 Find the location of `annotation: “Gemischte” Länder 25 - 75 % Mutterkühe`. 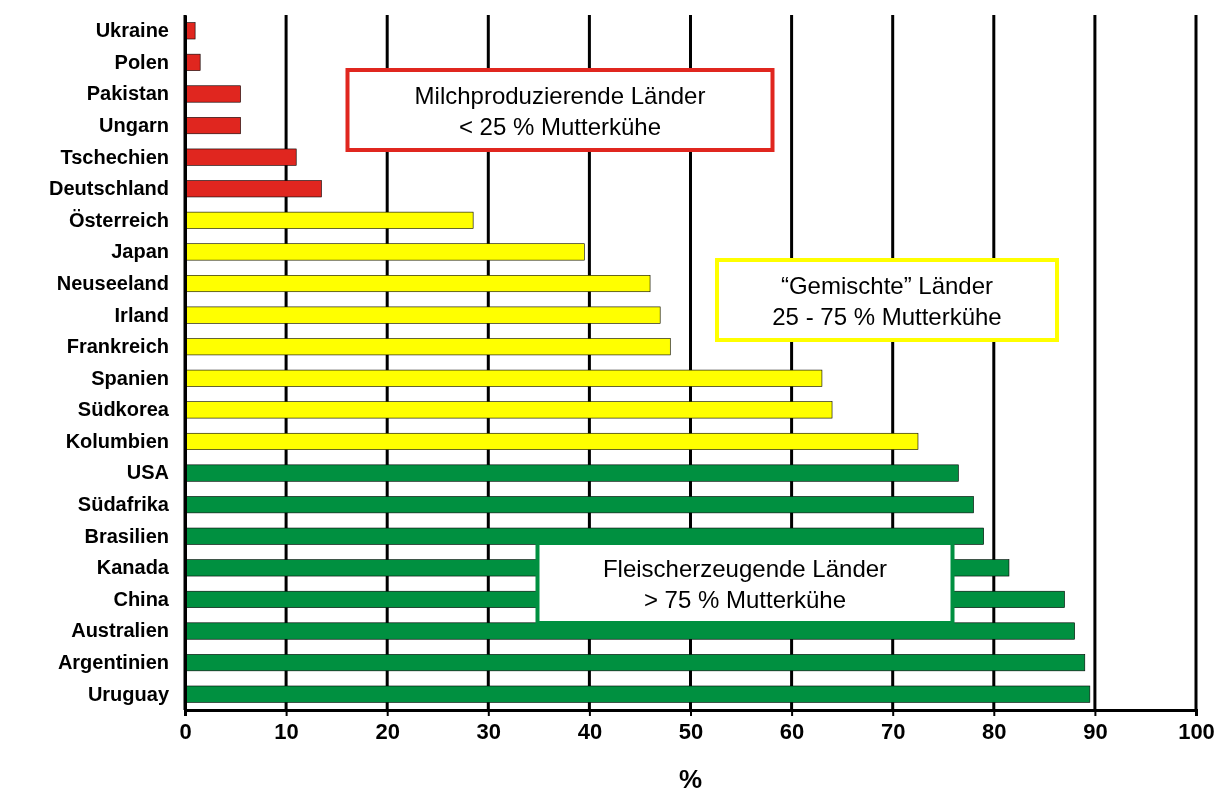

annotation: “Gemischte” Länder 25 - 75 % Mutterkühe is located at coordinates (887, 301).